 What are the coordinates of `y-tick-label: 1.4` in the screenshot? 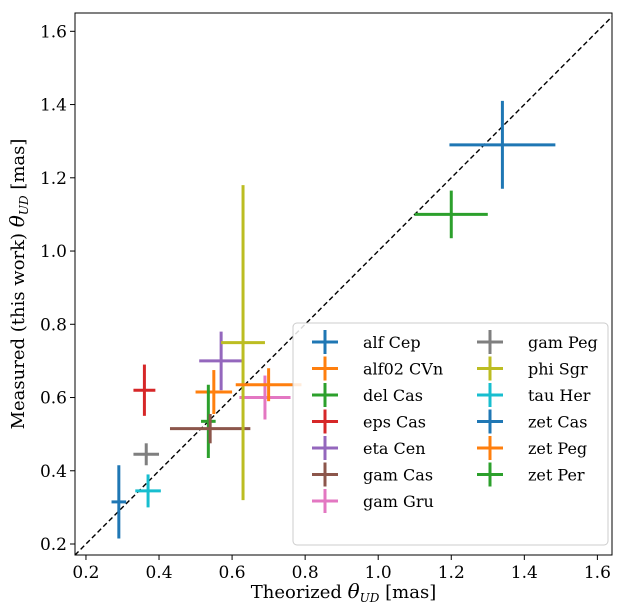 It's located at (53, 106).